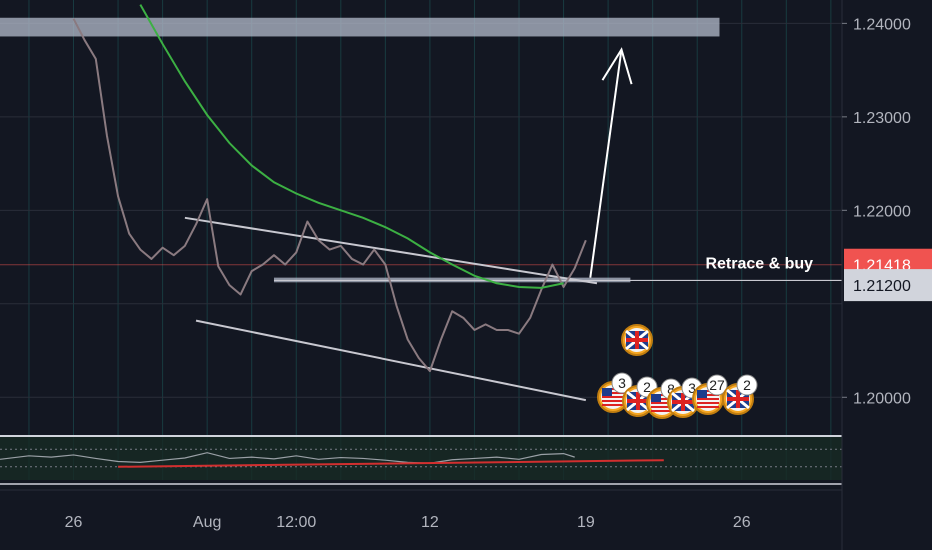 This screenshot has width=932, height=550. What do you see at coordinates (882, 286) in the screenshot?
I see `level-price-label: 1.21200` at bounding box center [882, 286].